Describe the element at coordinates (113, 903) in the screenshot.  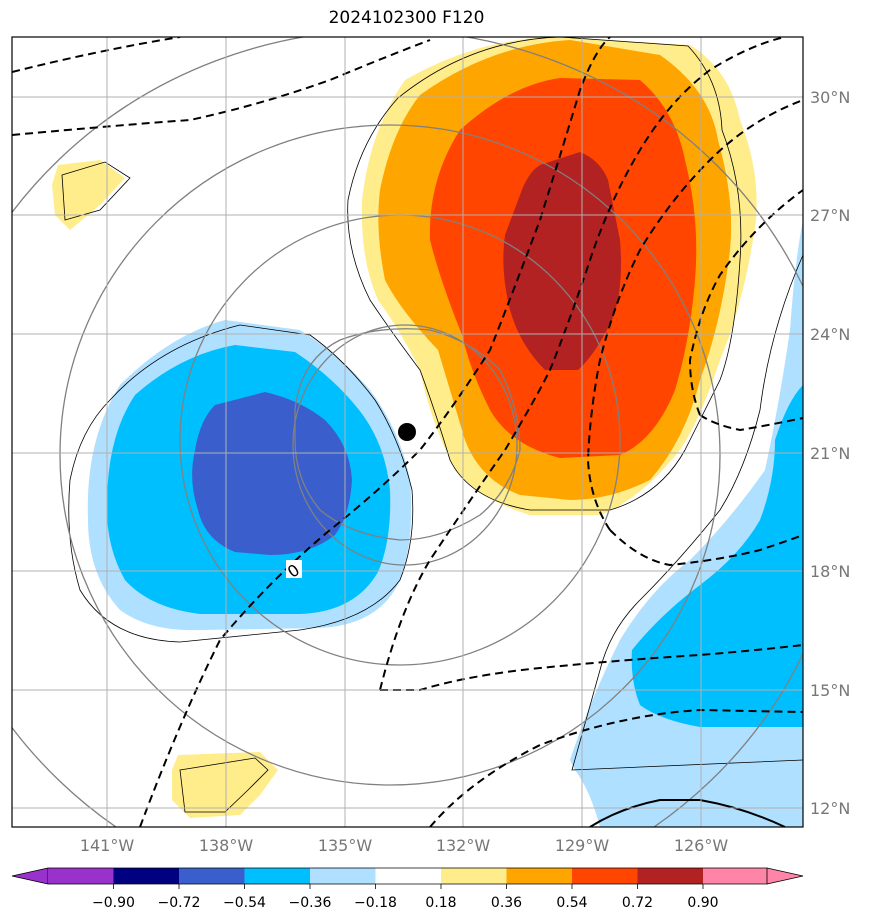
I see `colorbar-tick-label: −0.90` at that location.